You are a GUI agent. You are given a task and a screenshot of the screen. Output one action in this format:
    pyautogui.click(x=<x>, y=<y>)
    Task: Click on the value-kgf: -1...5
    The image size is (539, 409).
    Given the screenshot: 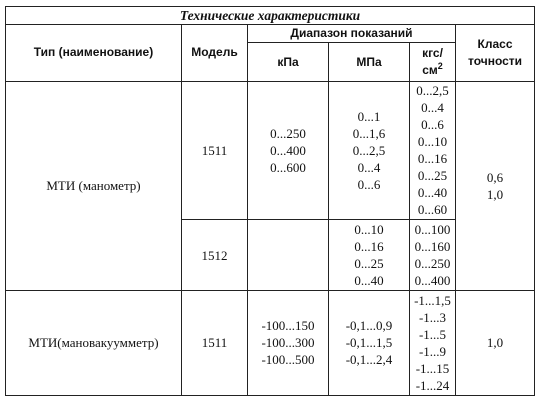 What is the action you would take?
    pyautogui.click(x=432, y=334)
    